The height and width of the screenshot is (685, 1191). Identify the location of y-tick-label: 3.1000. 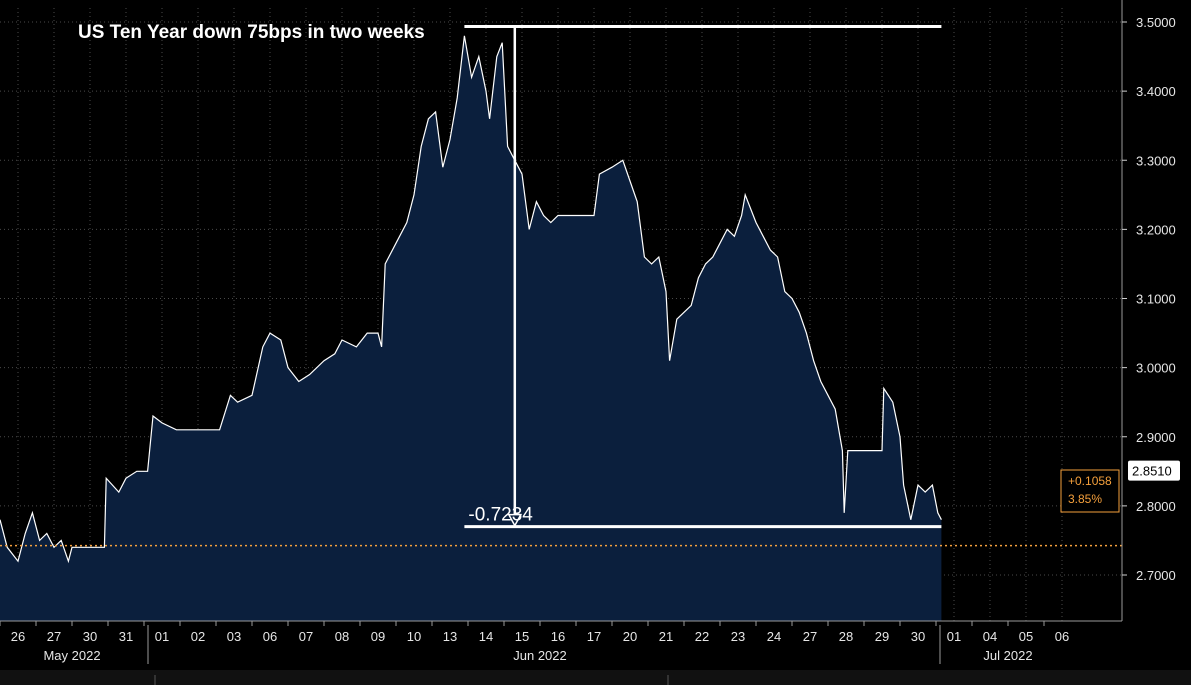
(1156, 299).